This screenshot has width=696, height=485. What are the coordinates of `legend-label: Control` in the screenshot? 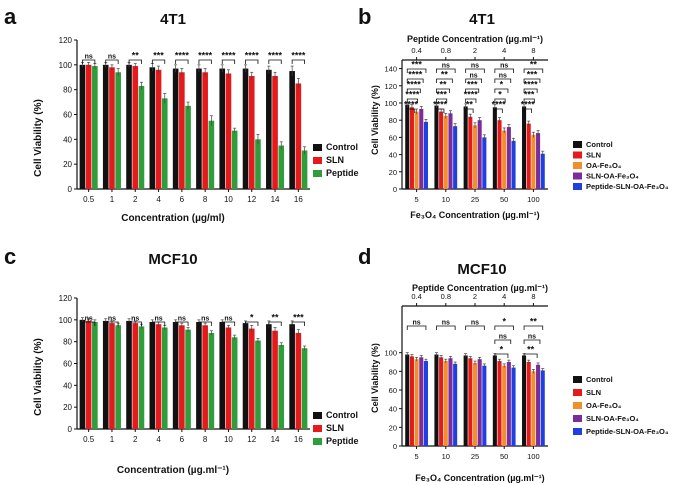 It's located at (599, 379).